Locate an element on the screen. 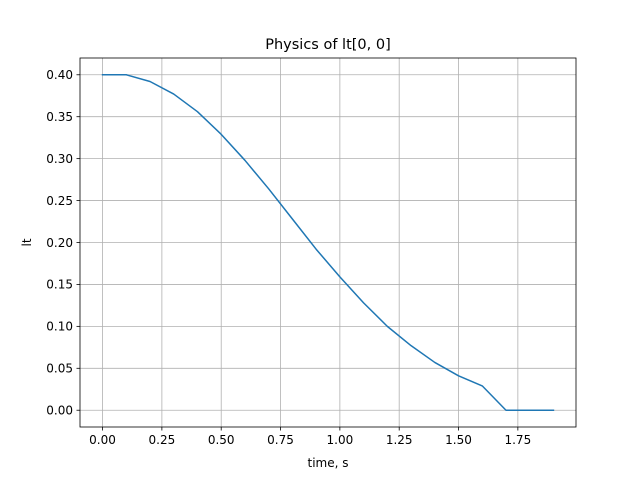  y-tick-label: 0.25 is located at coordinates (59, 201).